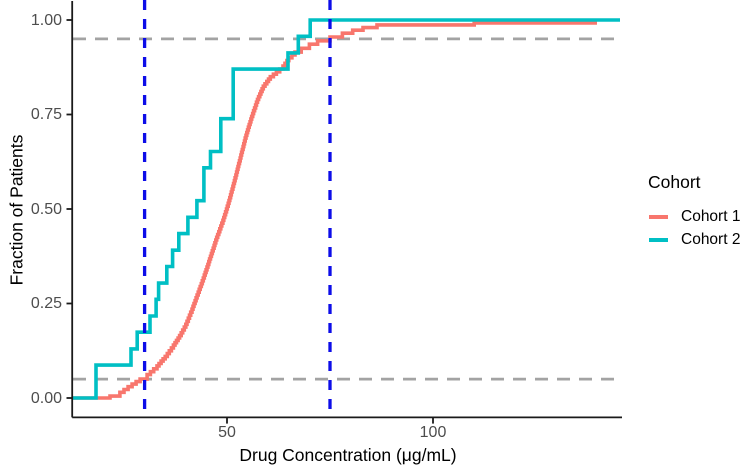 The height and width of the screenshot is (470, 749). What do you see at coordinates (46, 114) in the screenshot?
I see `y-tick-label-0.75: 0.75` at bounding box center [46, 114].